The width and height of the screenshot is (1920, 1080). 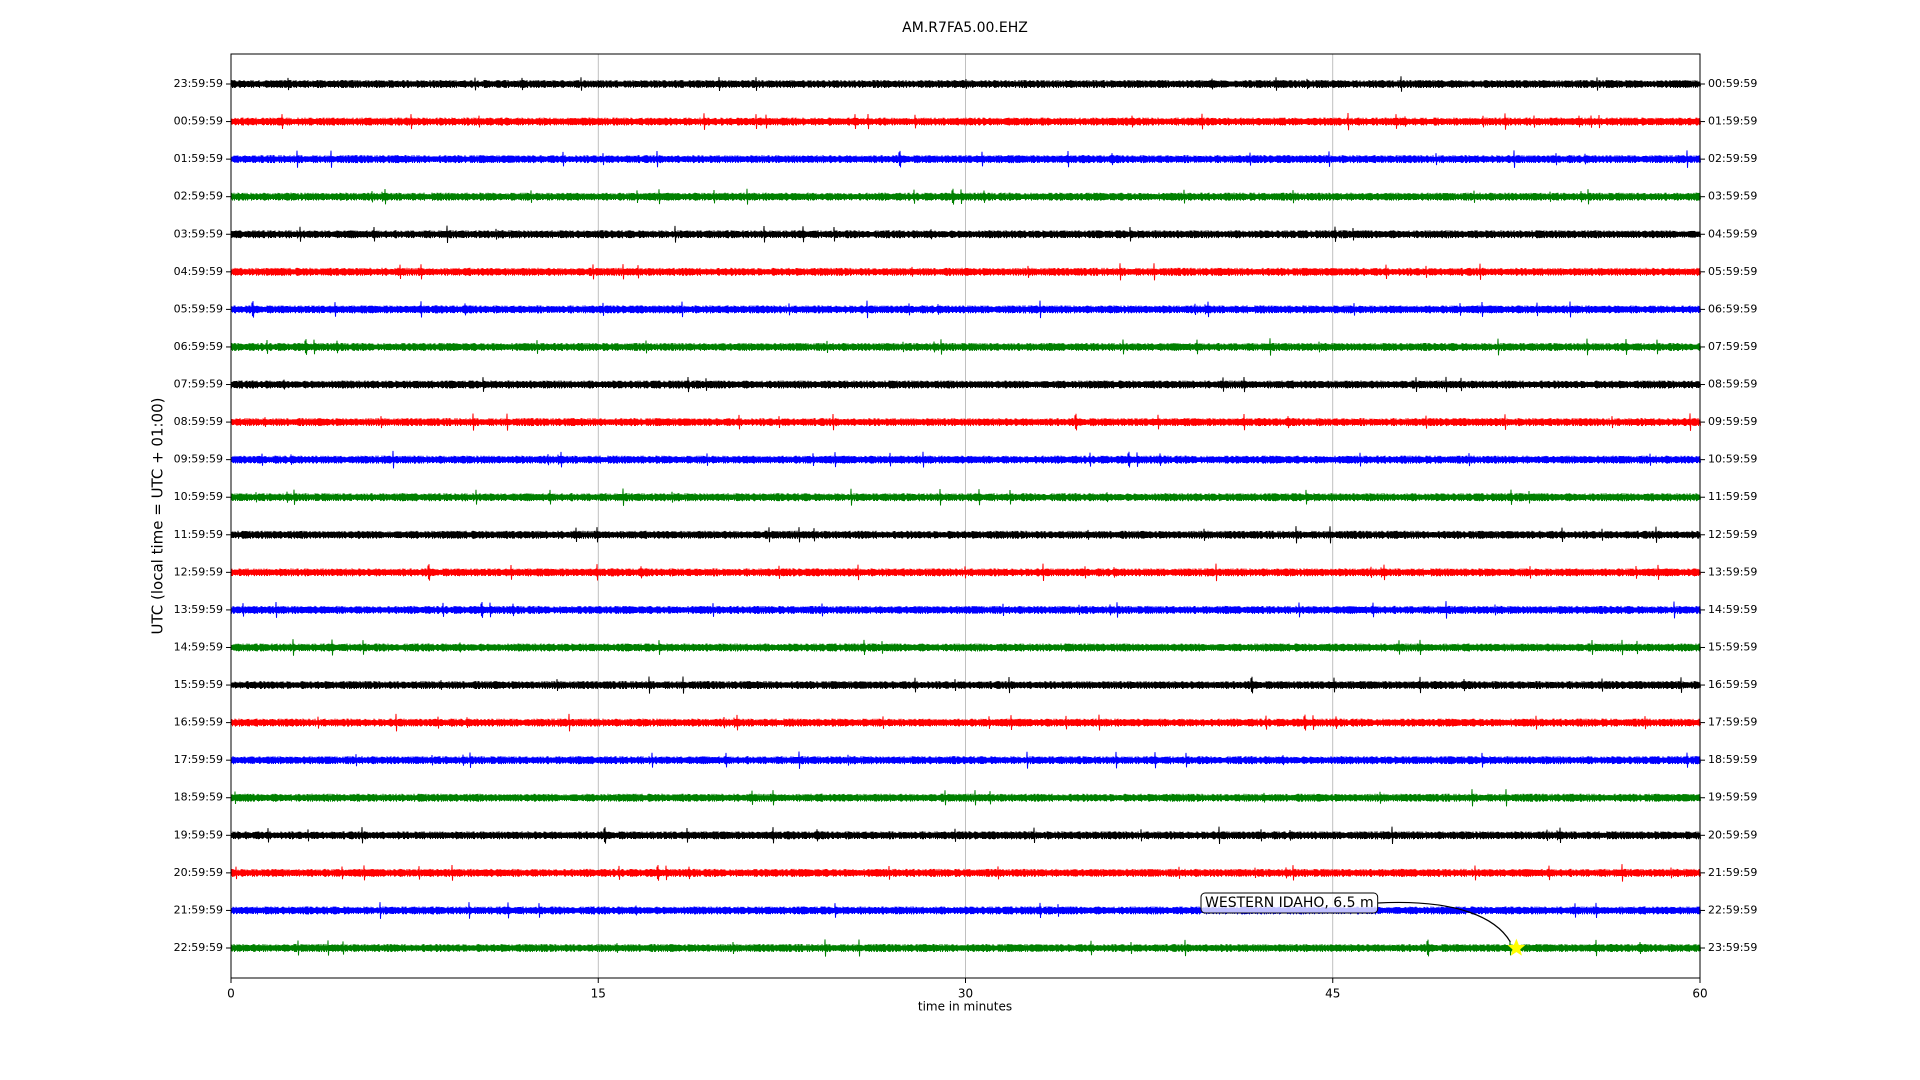 What do you see at coordinates (1732, 797) in the screenshot?
I see `y2-tick-label: 19:59:59` at bounding box center [1732, 797].